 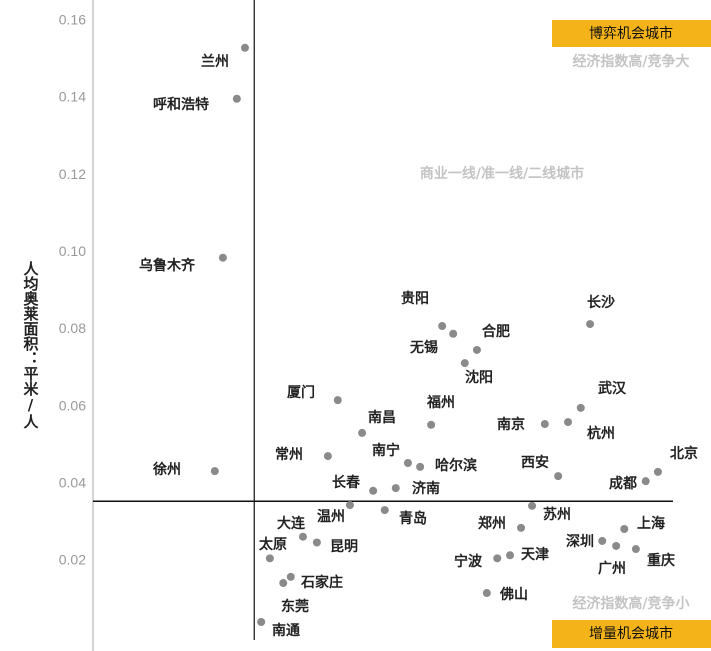 What do you see at coordinates (331, 517) in the screenshot?
I see `point-label: 温州` at bounding box center [331, 517].